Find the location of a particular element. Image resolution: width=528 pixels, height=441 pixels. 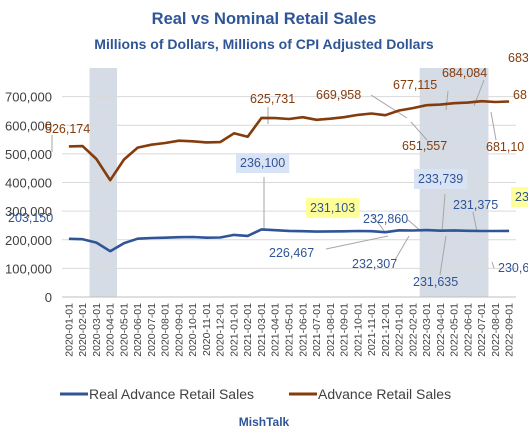

nominal-annotation-label: 677,115 is located at coordinates (415, 85).